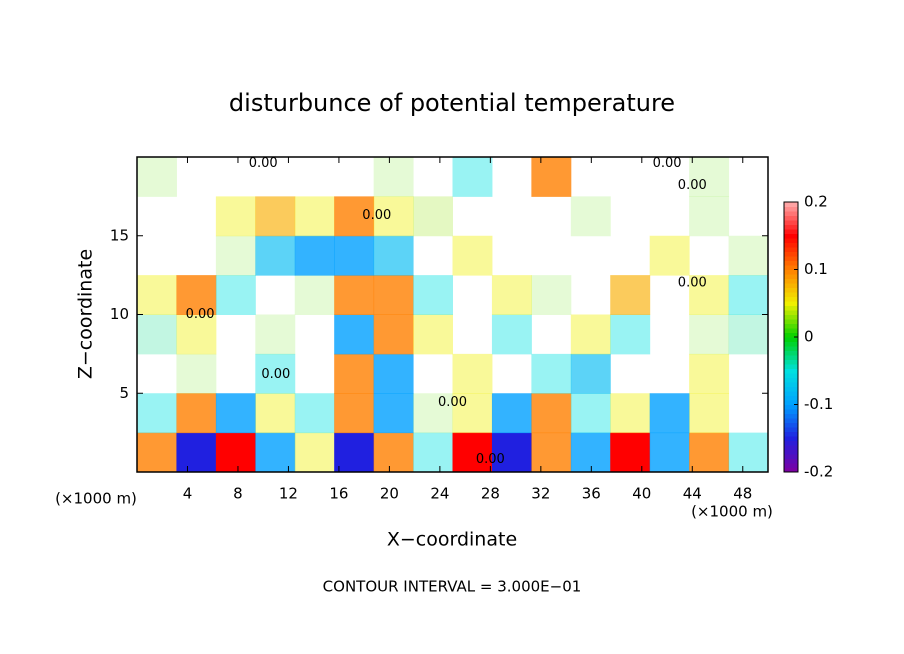  I want to click on x-tick-label: 8, so click(238, 494).